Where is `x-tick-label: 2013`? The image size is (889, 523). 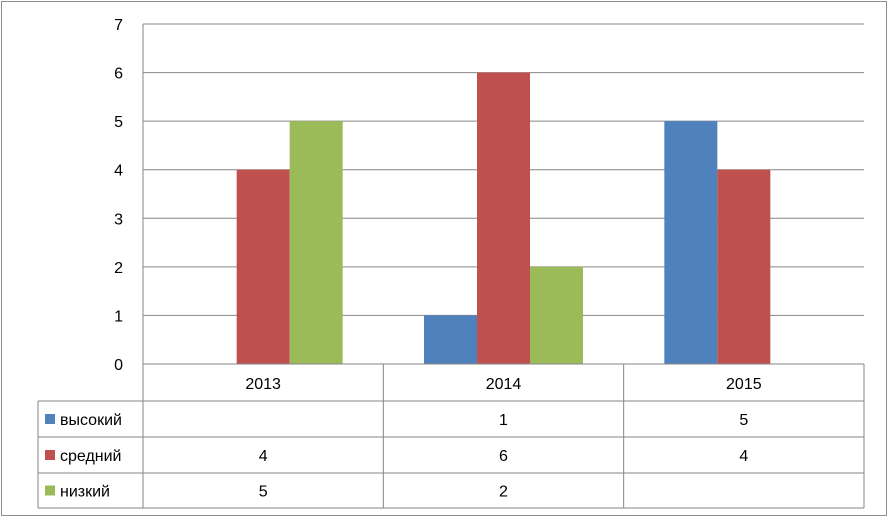 x-tick-label: 2013 is located at coordinates (263, 384).